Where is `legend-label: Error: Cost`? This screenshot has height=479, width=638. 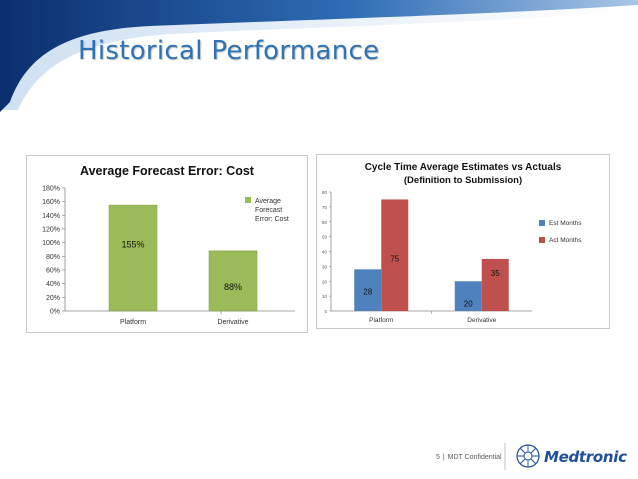 legend-label: Error: Cost is located at coordinates (272, 219).